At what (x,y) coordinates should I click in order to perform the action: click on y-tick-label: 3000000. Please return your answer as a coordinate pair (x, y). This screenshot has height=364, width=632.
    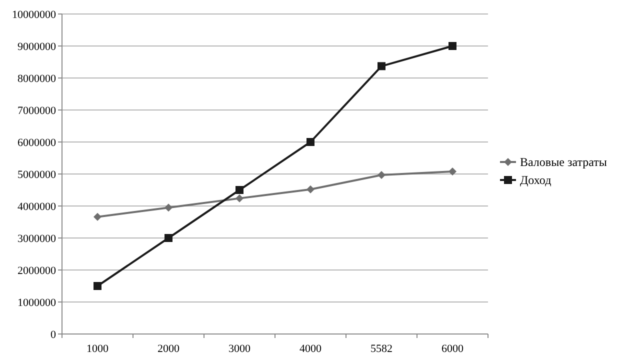
    Looking at the image, I should click on (37, 238).